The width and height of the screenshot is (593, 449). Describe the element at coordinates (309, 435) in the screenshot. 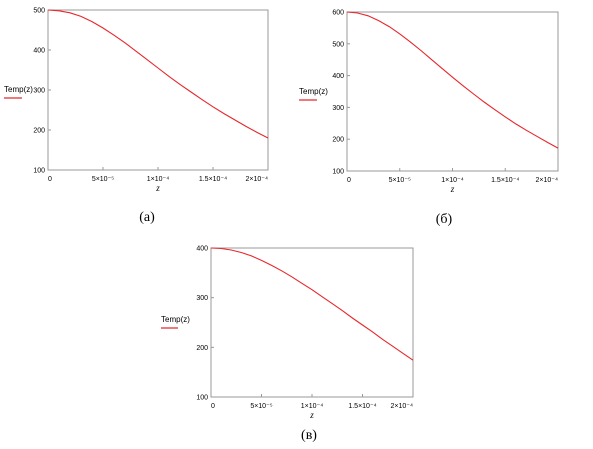

I see `chart-caption: (в)` at that location.